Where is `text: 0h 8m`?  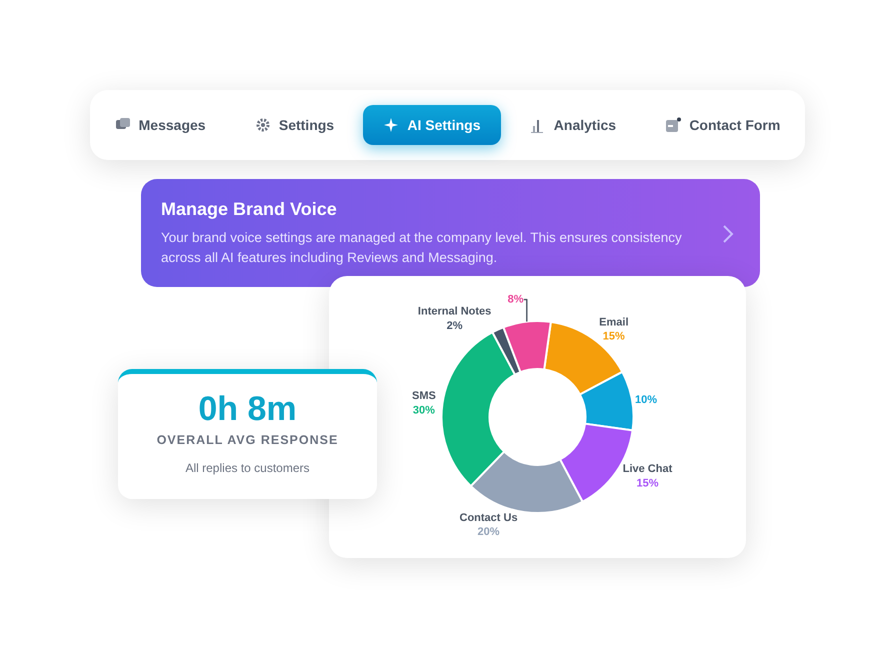
text: 0h 8m is located at coordinates (247, 409).